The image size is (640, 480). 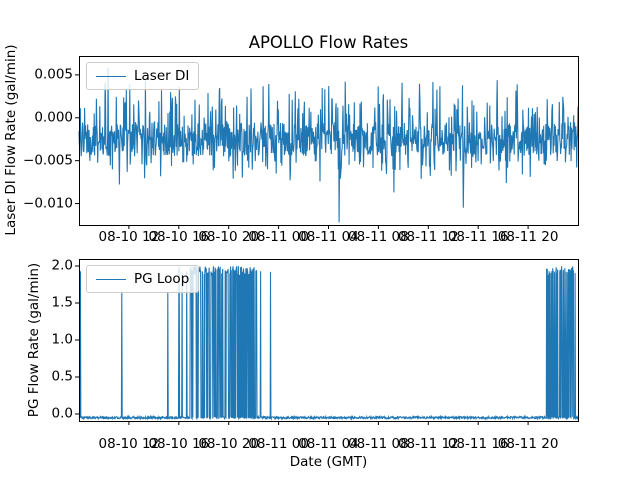 I want to click on y-tick-label: 1.5, so click(x=62, y=302).